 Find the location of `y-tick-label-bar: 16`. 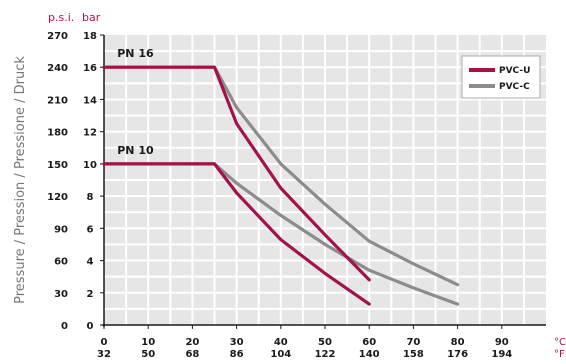

y-tick-label-bar: 16 is located at coordinates (90, 68).